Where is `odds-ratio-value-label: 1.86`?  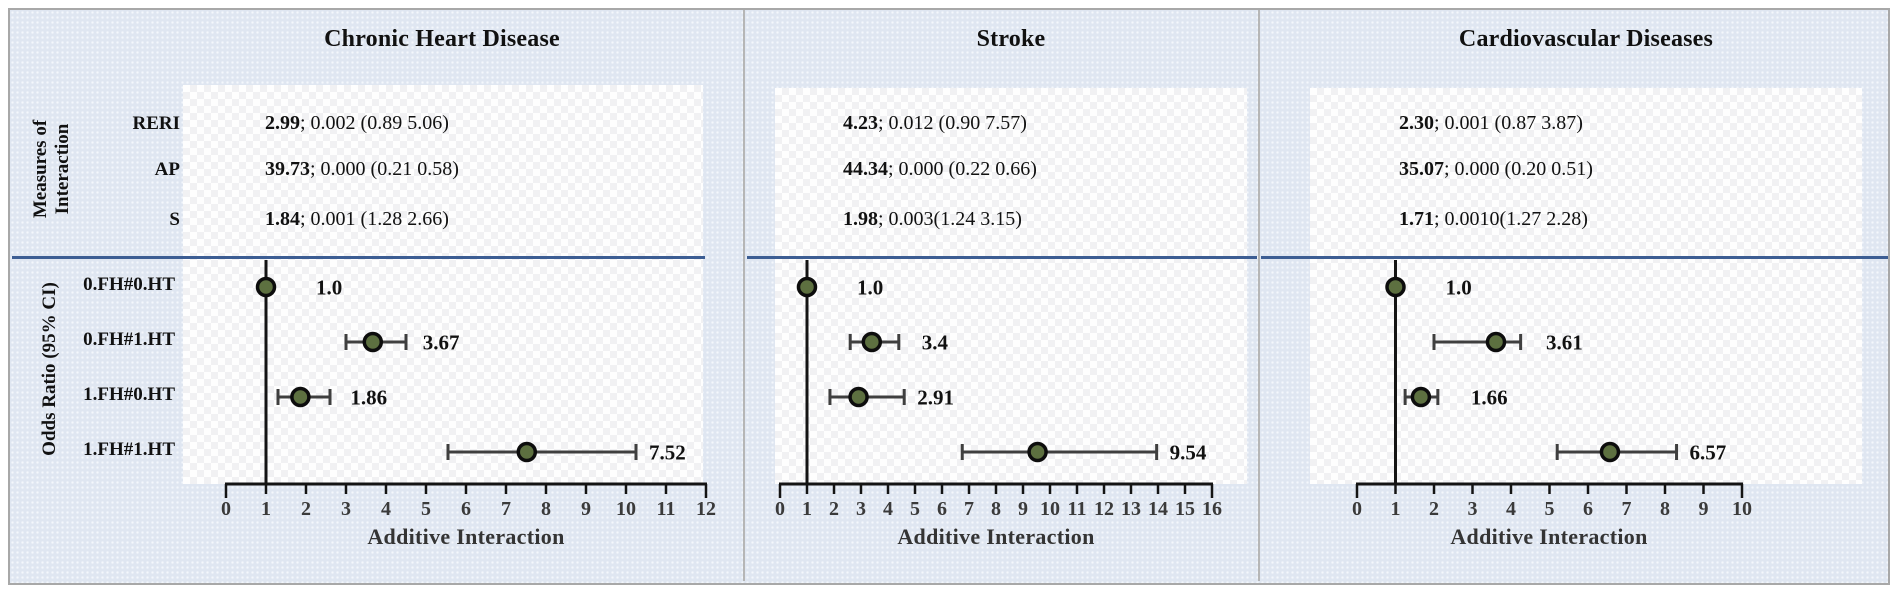
odds-ratio-value-label: 1.86 is located at coordinates (368, 398).